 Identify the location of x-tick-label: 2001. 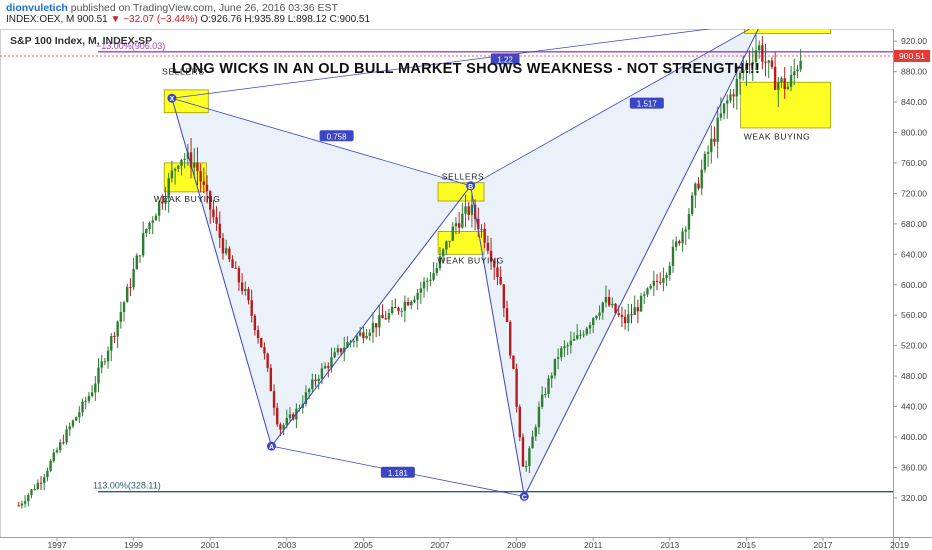
(210, 545).